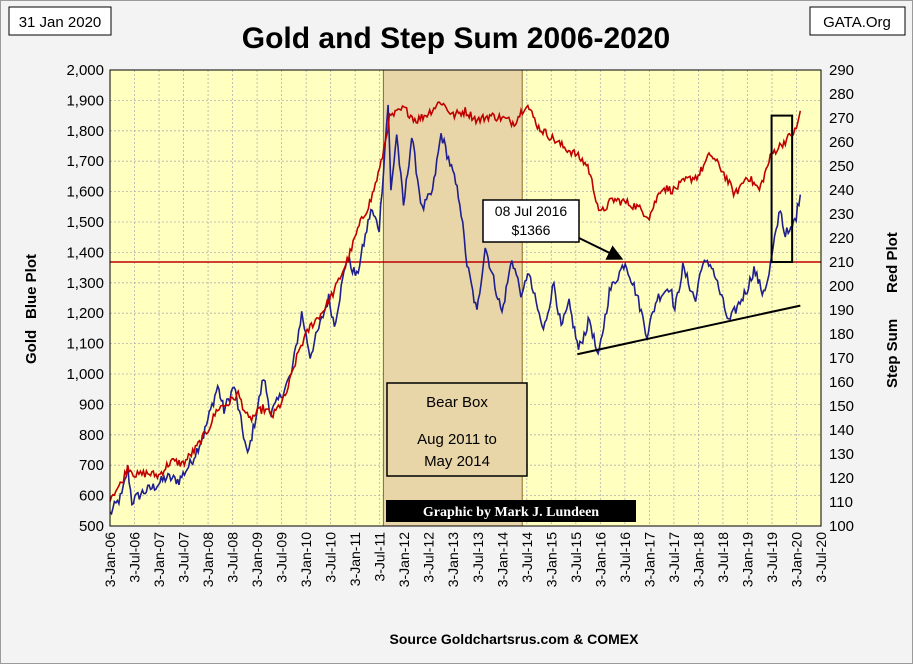 Image resolution: width=913 pixels, height=664 pixels. What do you see at coordinates (208, 559) in the screenshot?
I see `x-tick-label: 3-Jan-08` at bounding box center [208, 559].